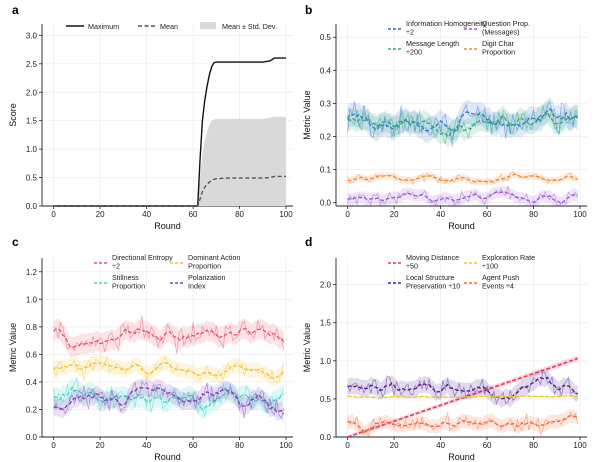 The image size is (598, 462). I want to click on legend: Maximum Mean Mean ± Std. Dev., so click(171, 26).